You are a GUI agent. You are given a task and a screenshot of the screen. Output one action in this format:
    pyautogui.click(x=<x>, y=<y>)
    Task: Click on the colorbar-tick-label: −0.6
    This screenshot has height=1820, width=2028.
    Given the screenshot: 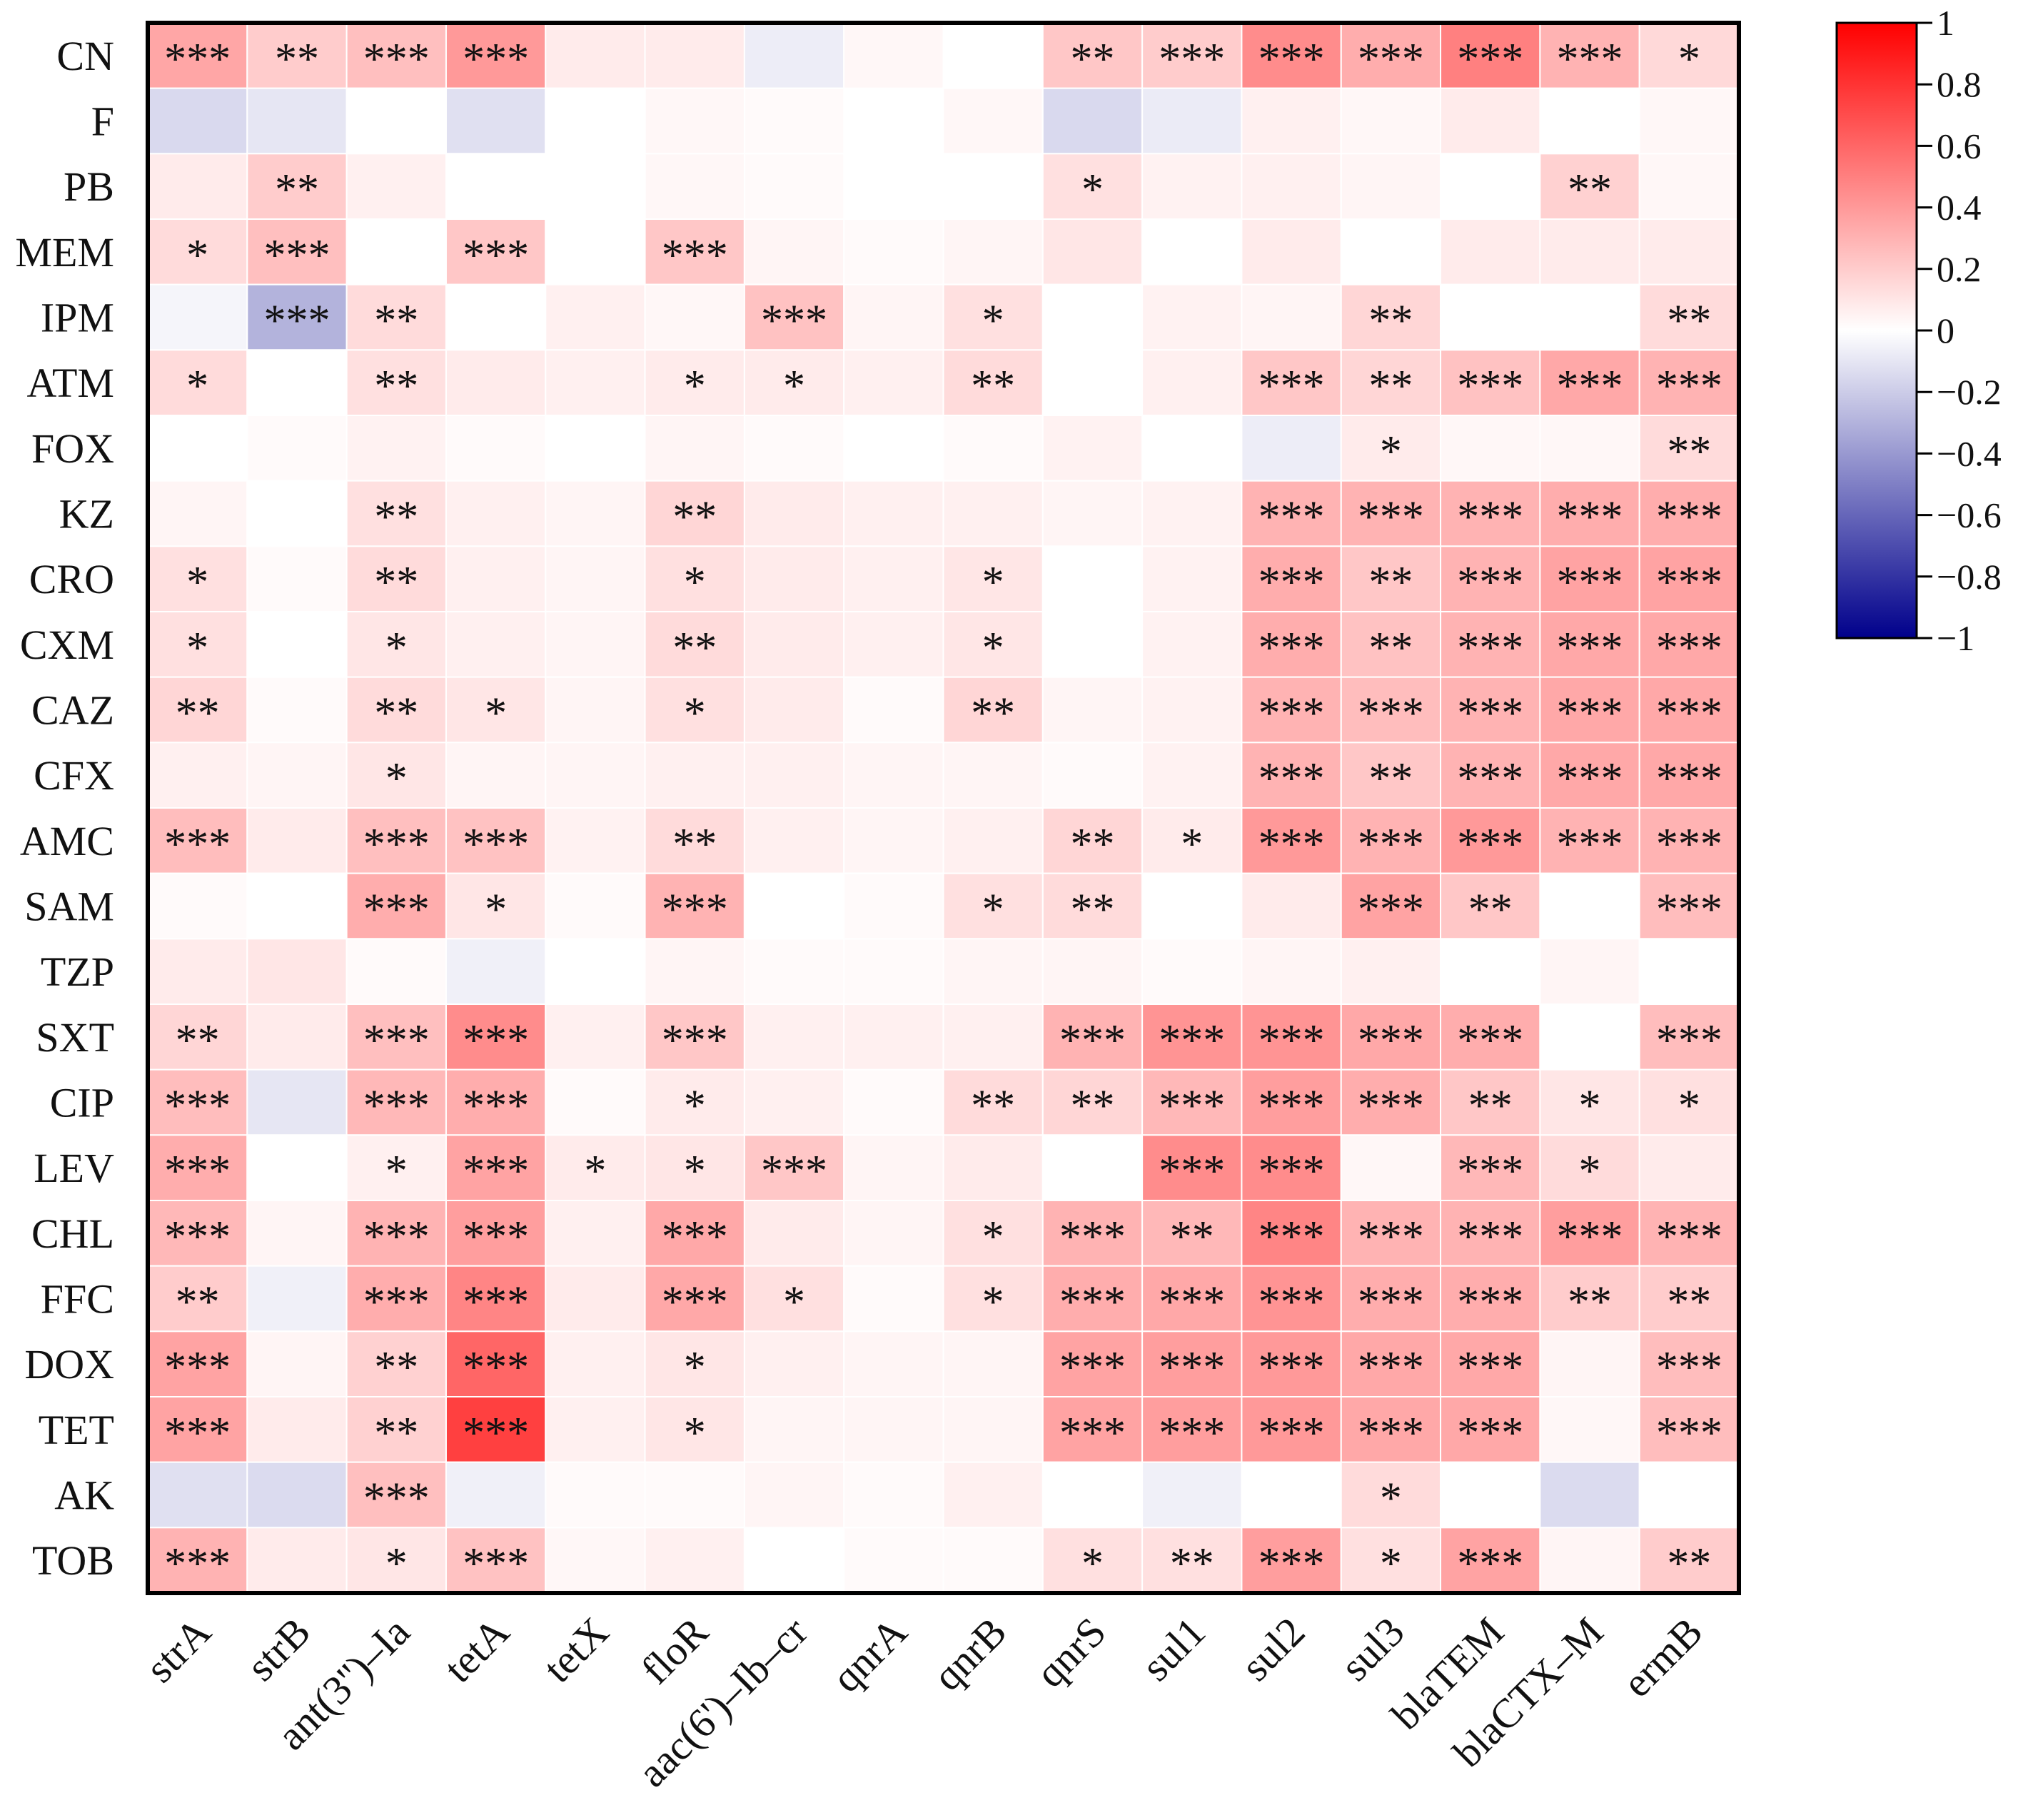 What is the action you would take?
    pyautogui.click(x=1969, y=515)
    